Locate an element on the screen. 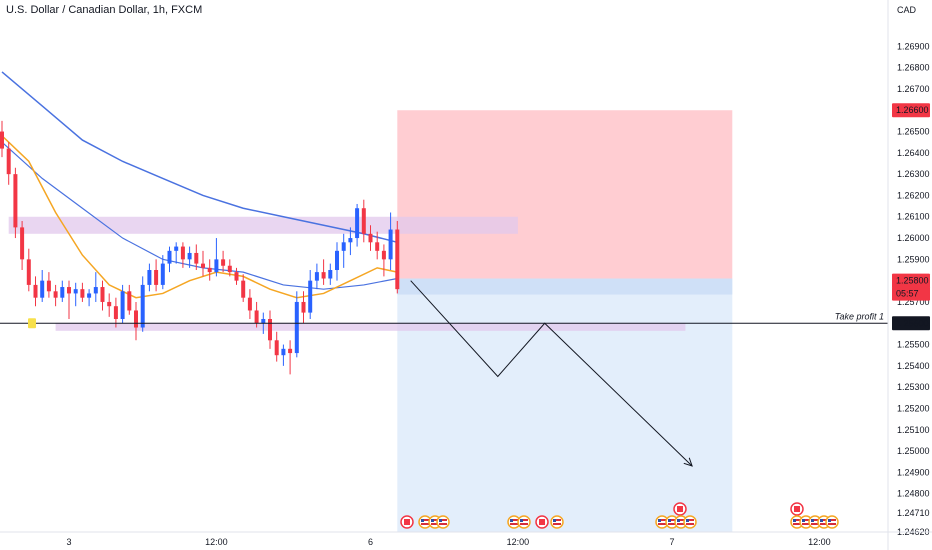 This screenshot has width=932, height=550. price-tick: 1.25100 is located at coordinates (913, 430).